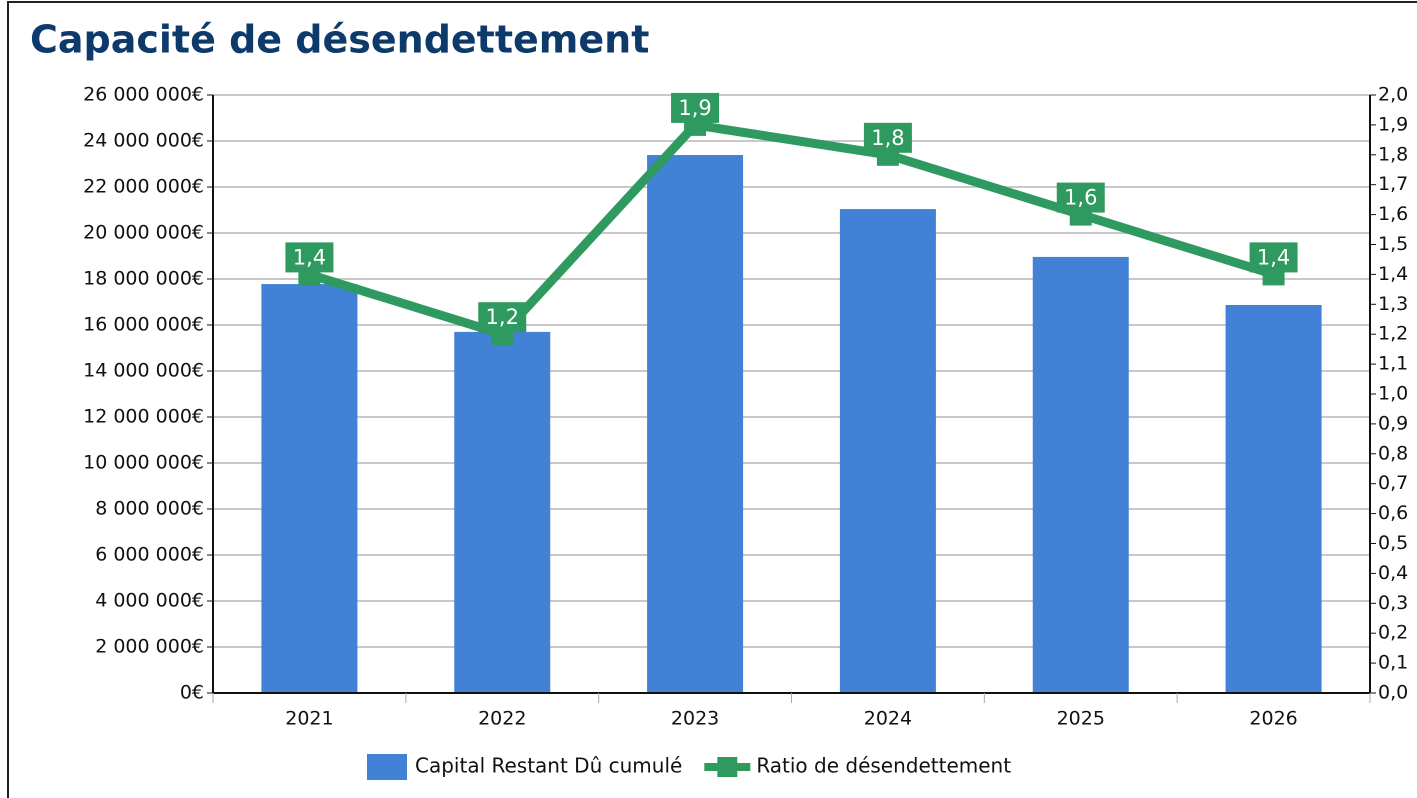 The width and height of the screenshot is (1417, 798). What do you see at coordinates (1393, 124) in the screenshot?
I see `y2-tick-label: 1,9` at bounding box center [1393, 124].